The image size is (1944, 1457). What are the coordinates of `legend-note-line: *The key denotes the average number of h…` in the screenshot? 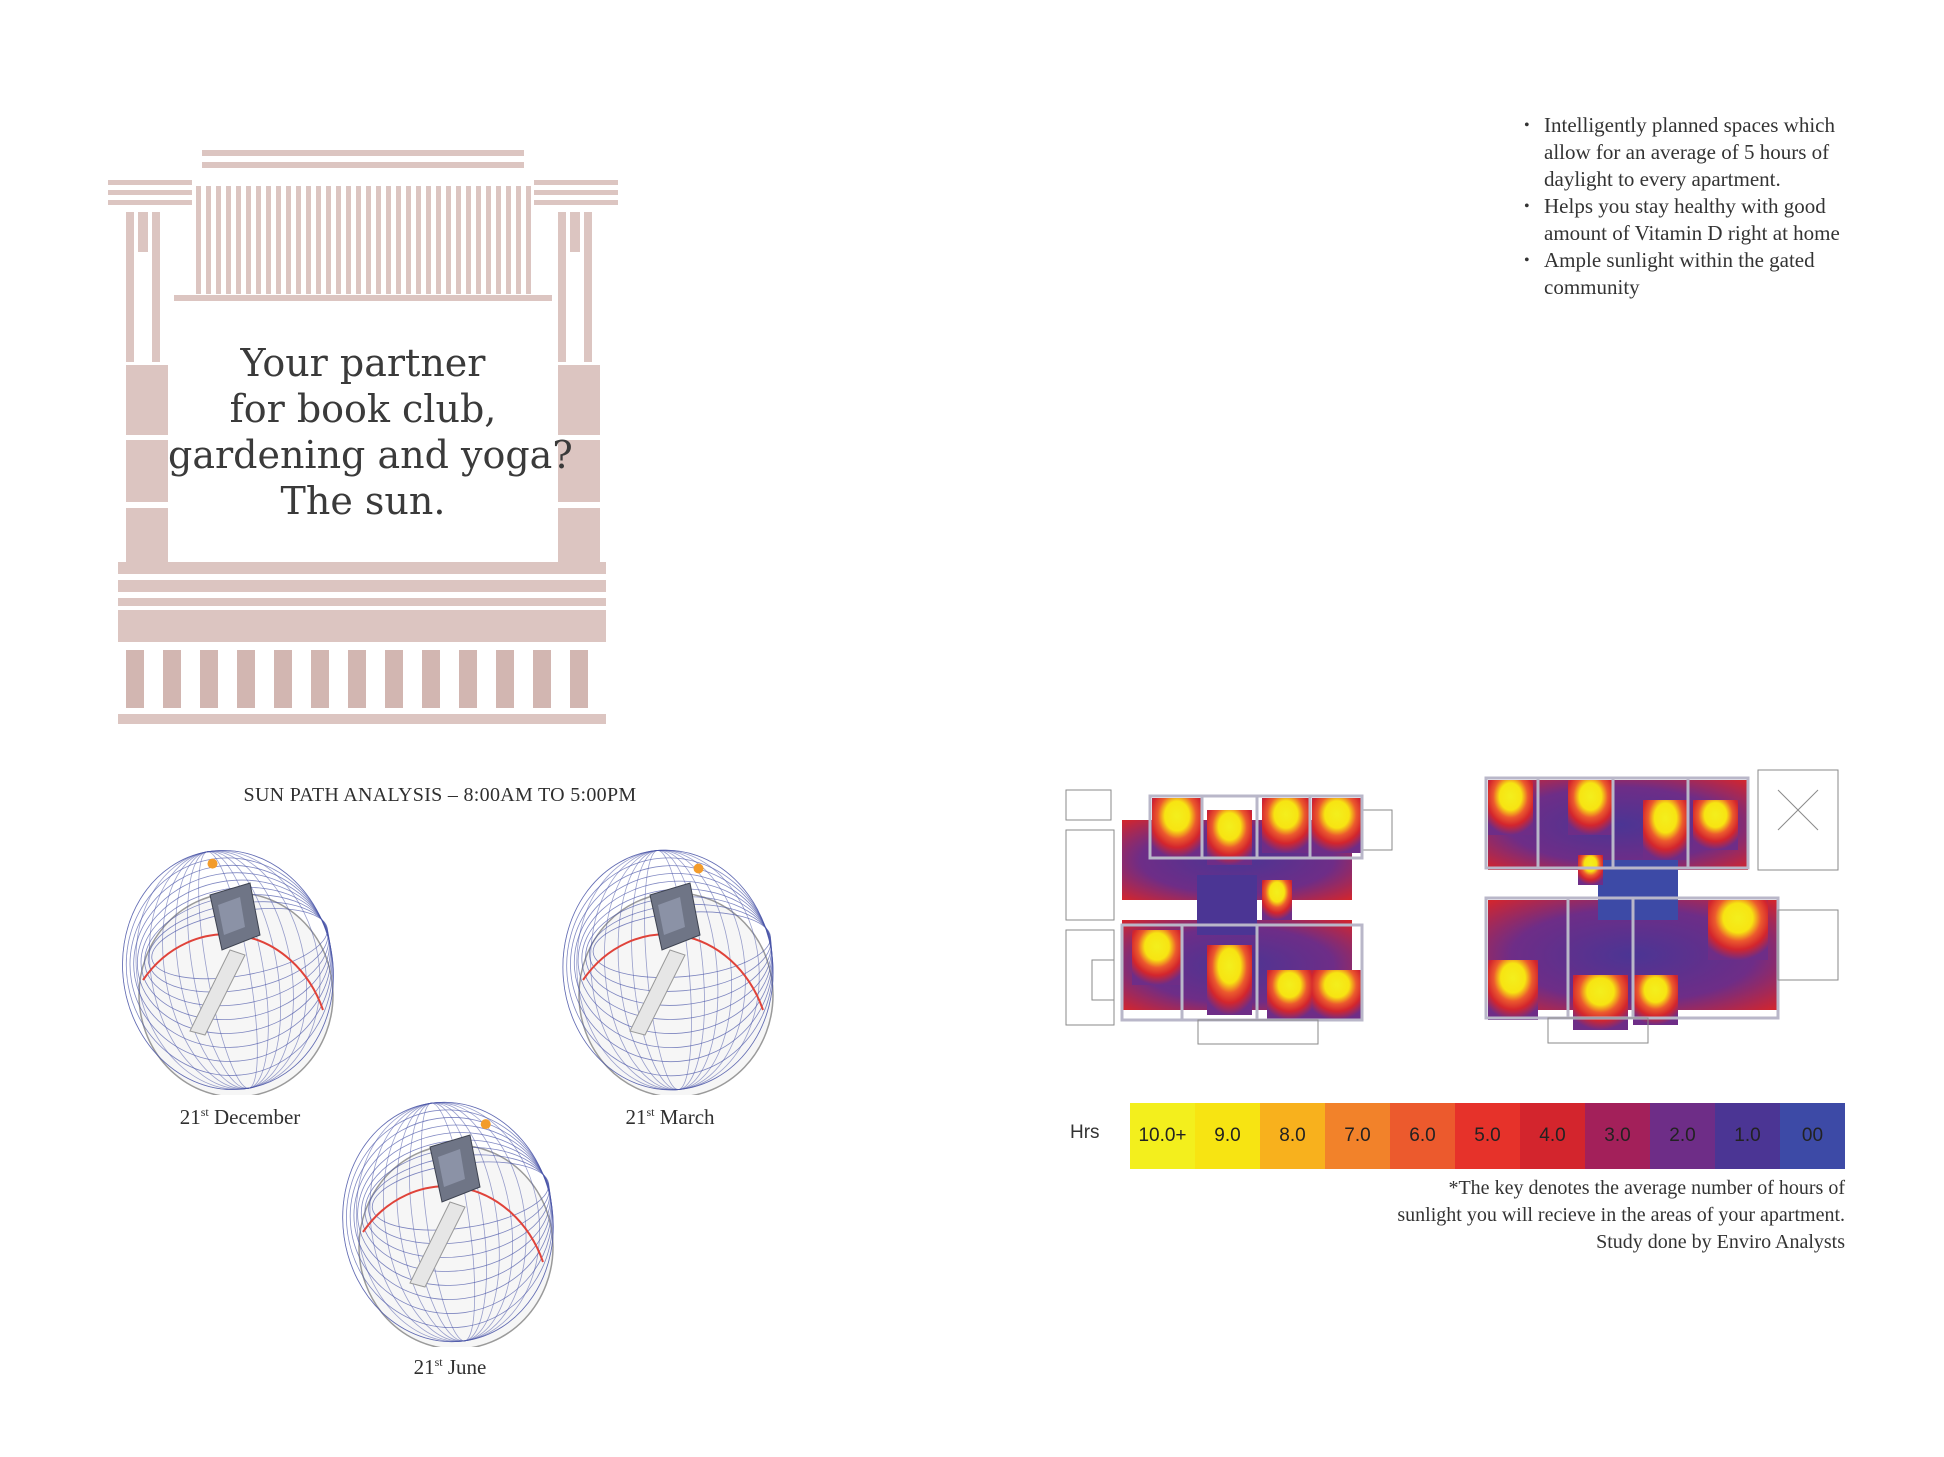 It's located at (1646, 1188).